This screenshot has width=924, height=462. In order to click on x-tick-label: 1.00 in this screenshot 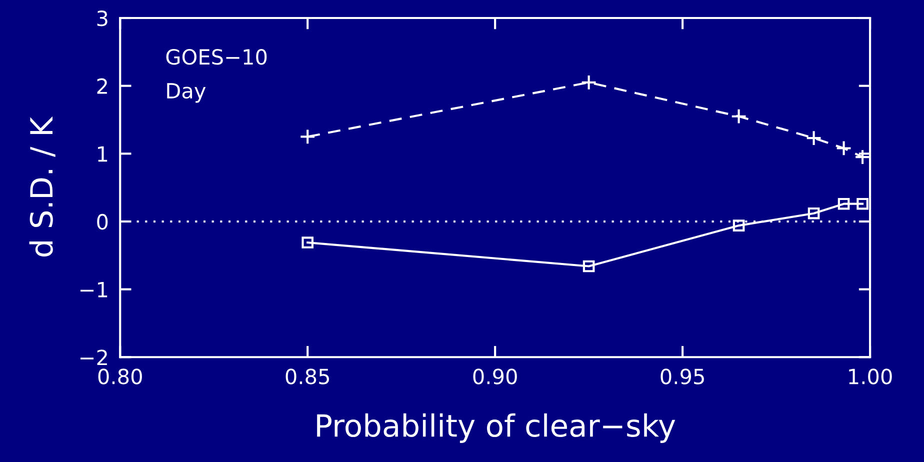, I will do `click(870, 376)`.